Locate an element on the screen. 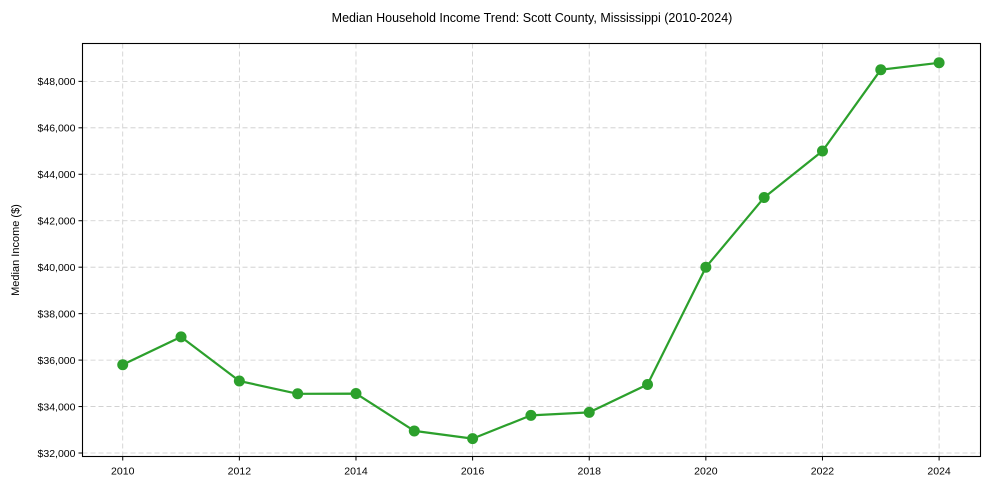  x-tick-label: 2014 is located at coordinates (356, 472).